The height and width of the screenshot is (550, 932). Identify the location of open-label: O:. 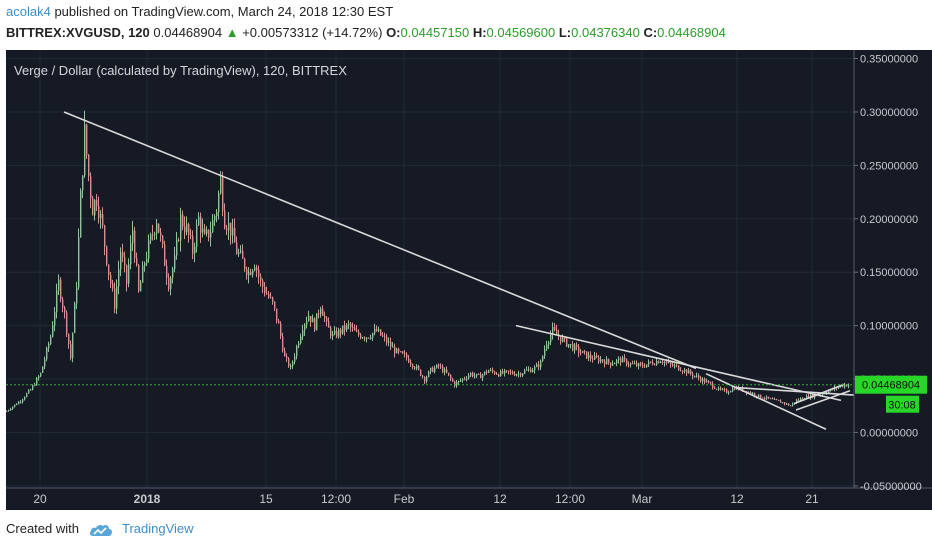
(393, 32).